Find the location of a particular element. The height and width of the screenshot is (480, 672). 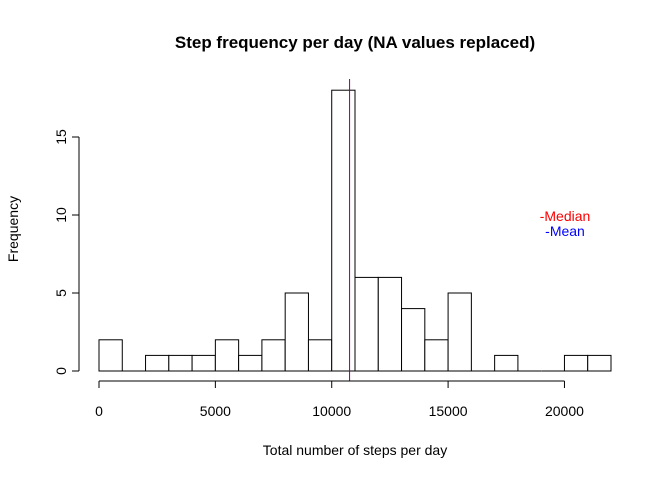

y-tick-label: 15 is located at coordinates (61, 137).